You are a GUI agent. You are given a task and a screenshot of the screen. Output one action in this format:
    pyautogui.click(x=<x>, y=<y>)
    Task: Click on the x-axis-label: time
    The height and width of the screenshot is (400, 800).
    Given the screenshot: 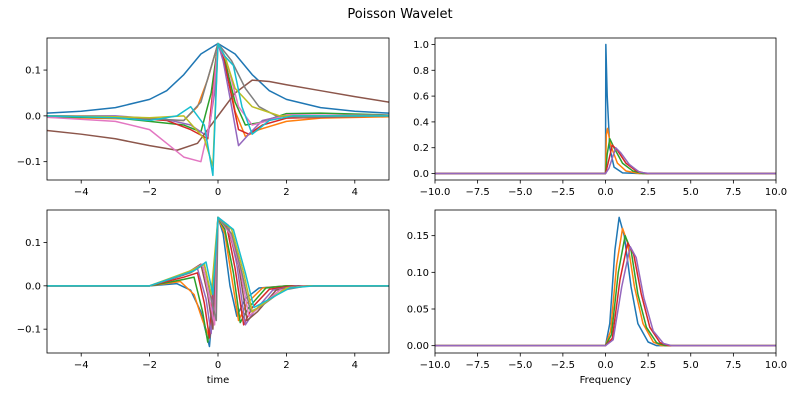 What is the action you would take?
    pyautogui.click(x=218, y=380)
    